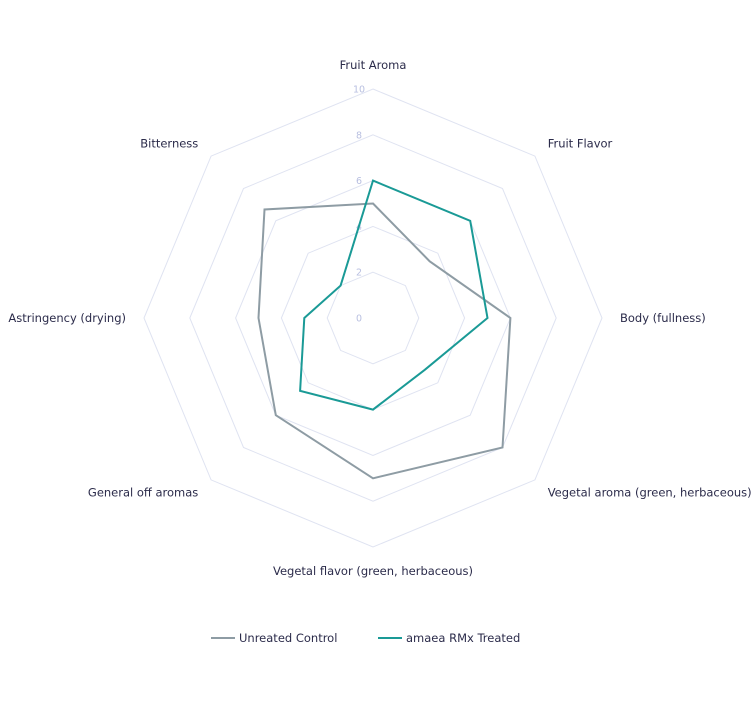  What do you see at coordinates (463, 638) in the screenshot?
I see `legend-label: amaea RMx Treated` at bounding box center [463, 638].